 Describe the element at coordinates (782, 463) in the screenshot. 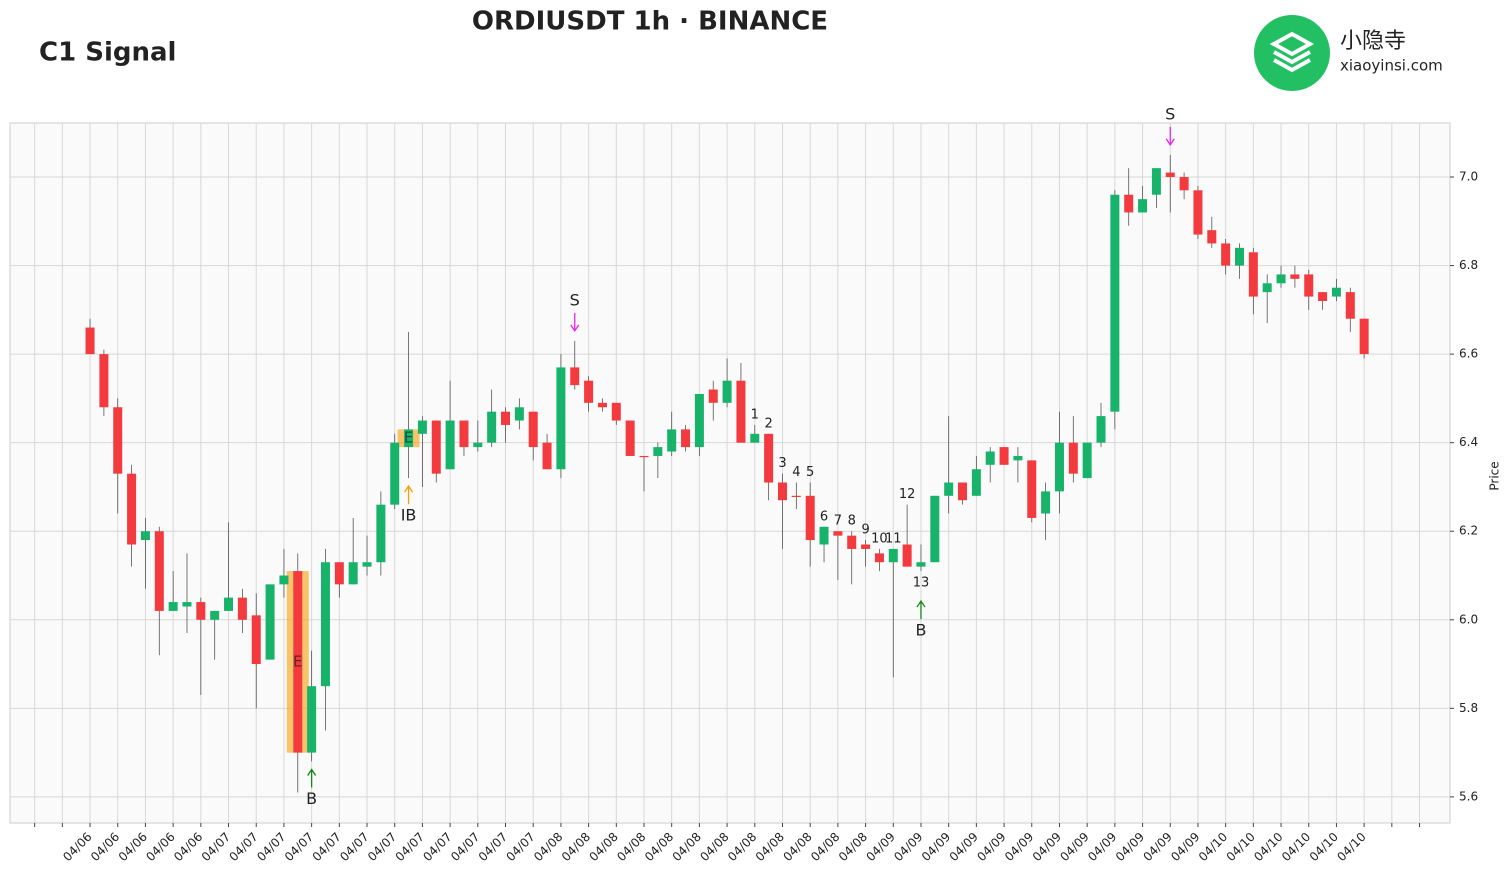

I see `count-label: 3` at that location.